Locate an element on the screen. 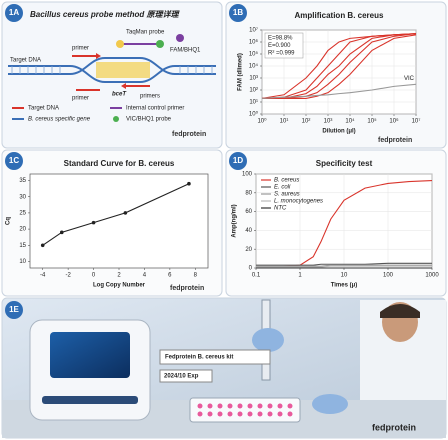 The width and height of the screenshot is (448, 440). annotation-box is located at coordinates (284, 45).